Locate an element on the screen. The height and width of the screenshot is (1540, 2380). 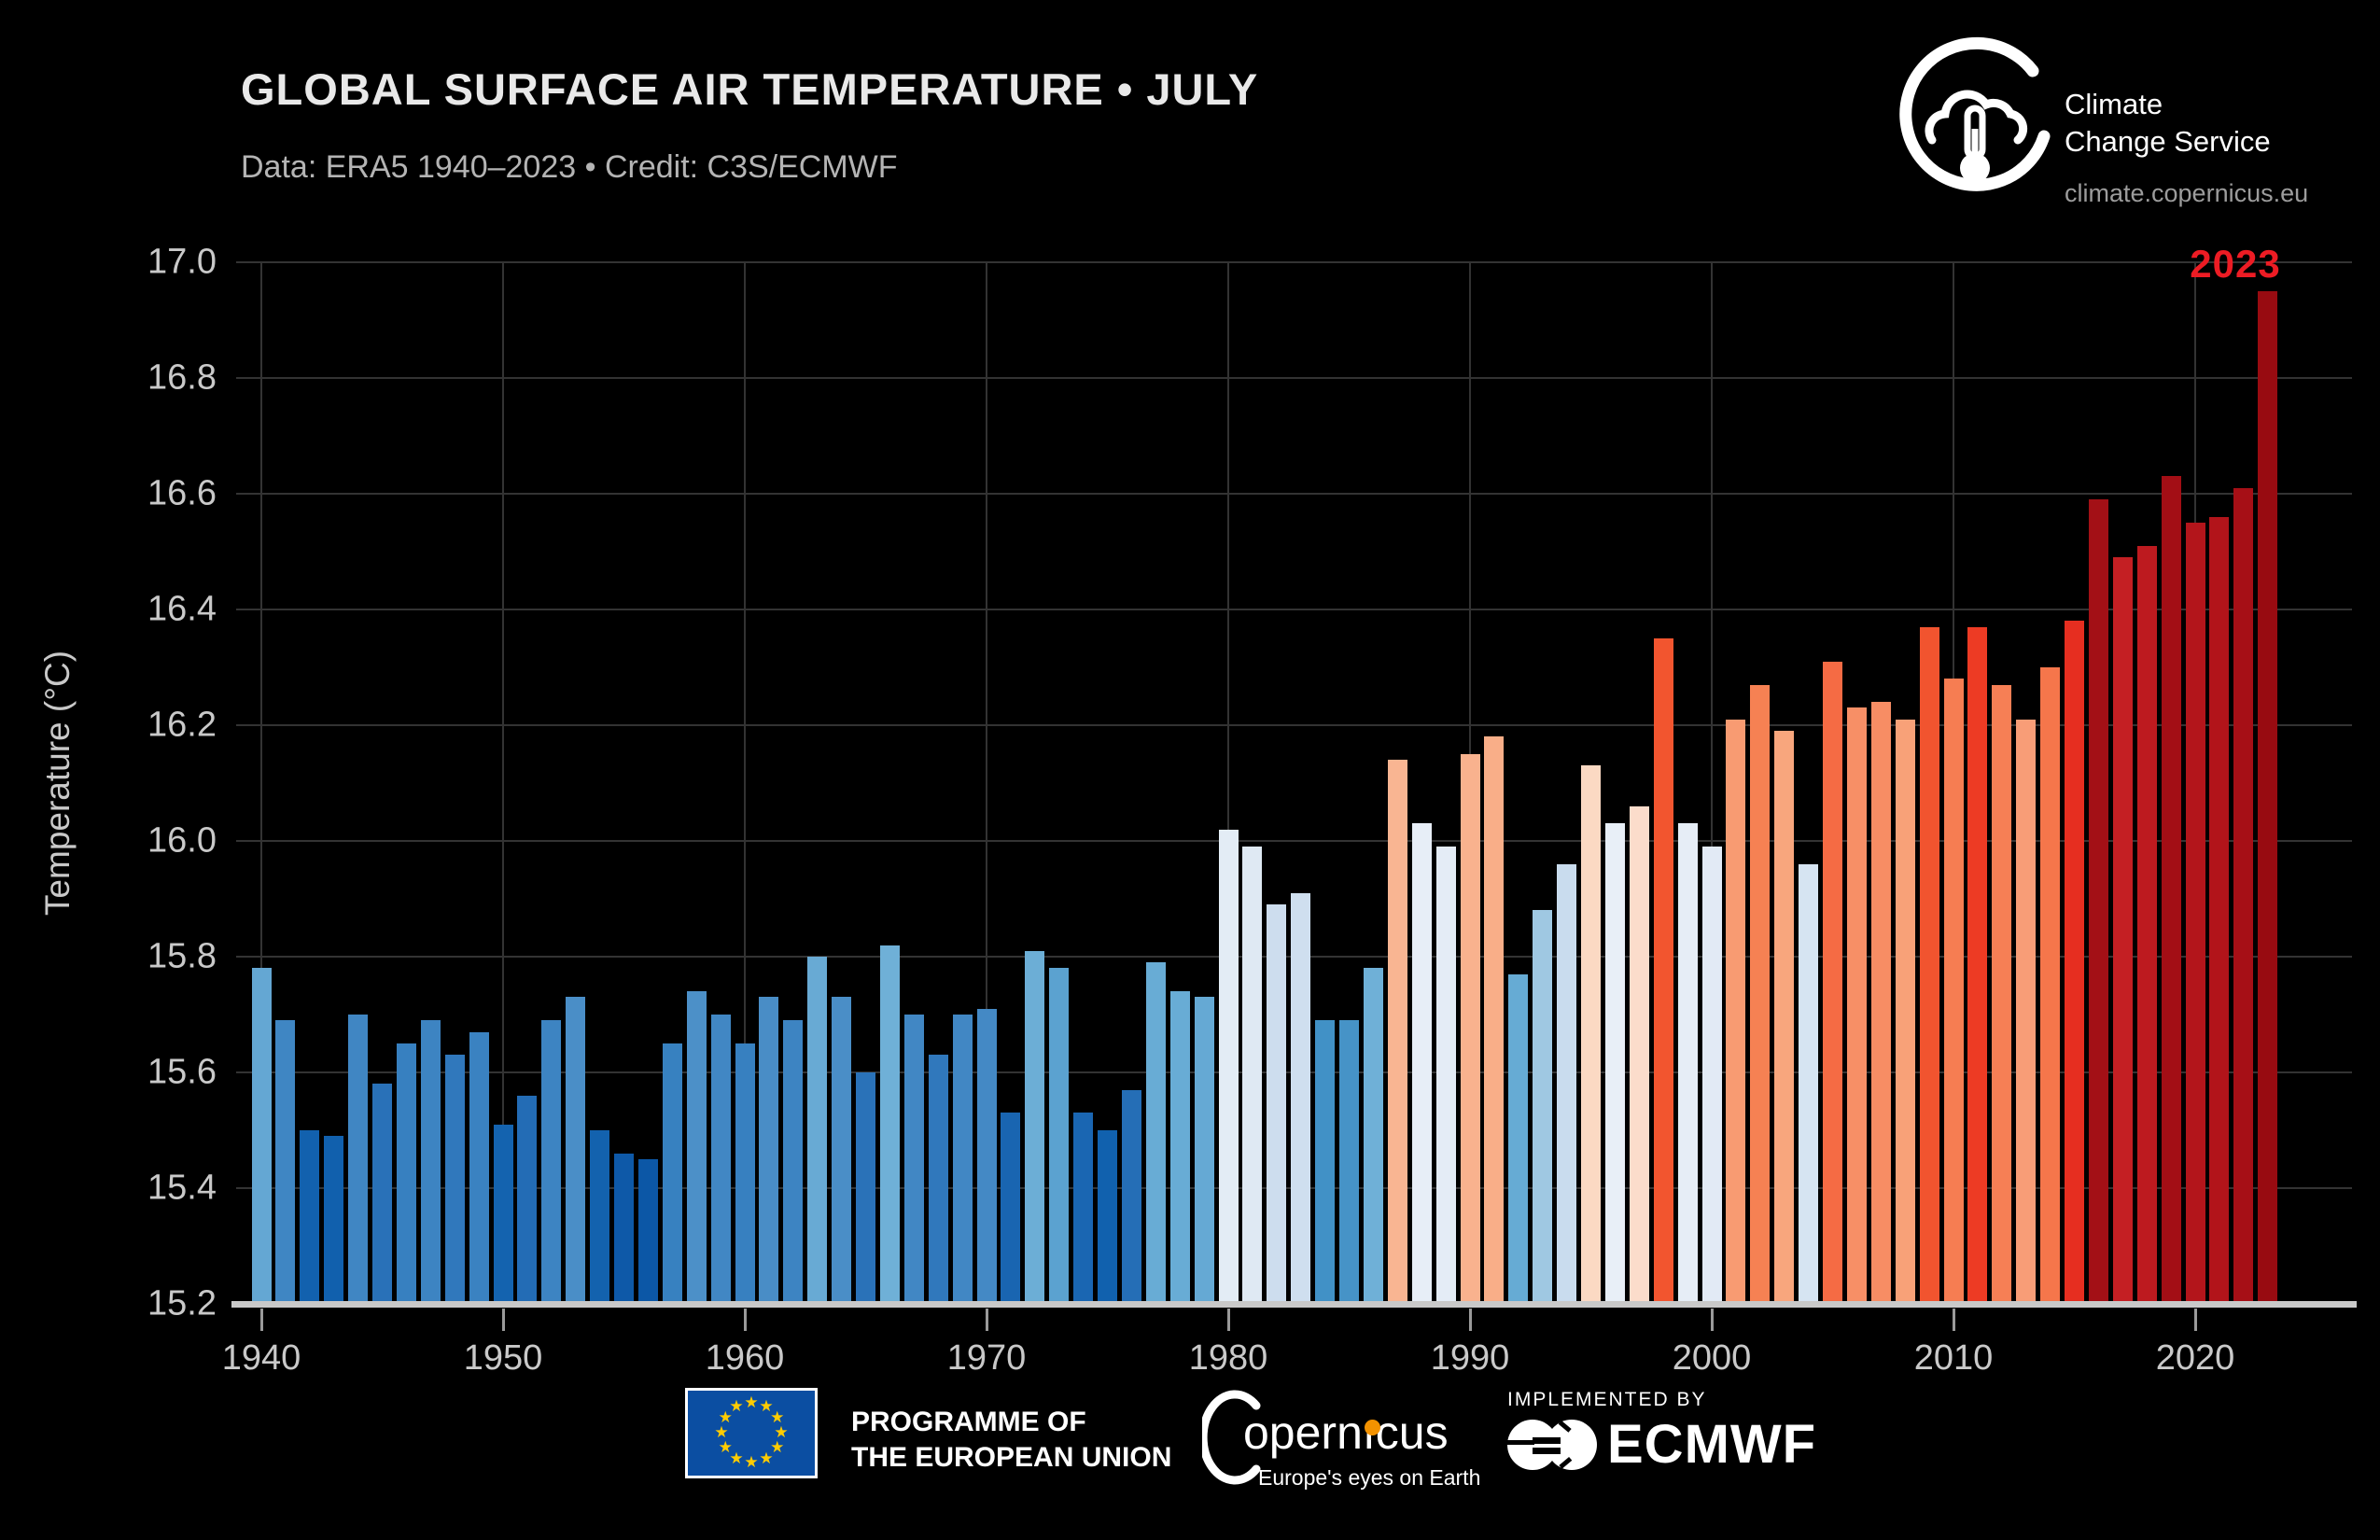
bar-2013 is located at coordinates (2026, 1013).